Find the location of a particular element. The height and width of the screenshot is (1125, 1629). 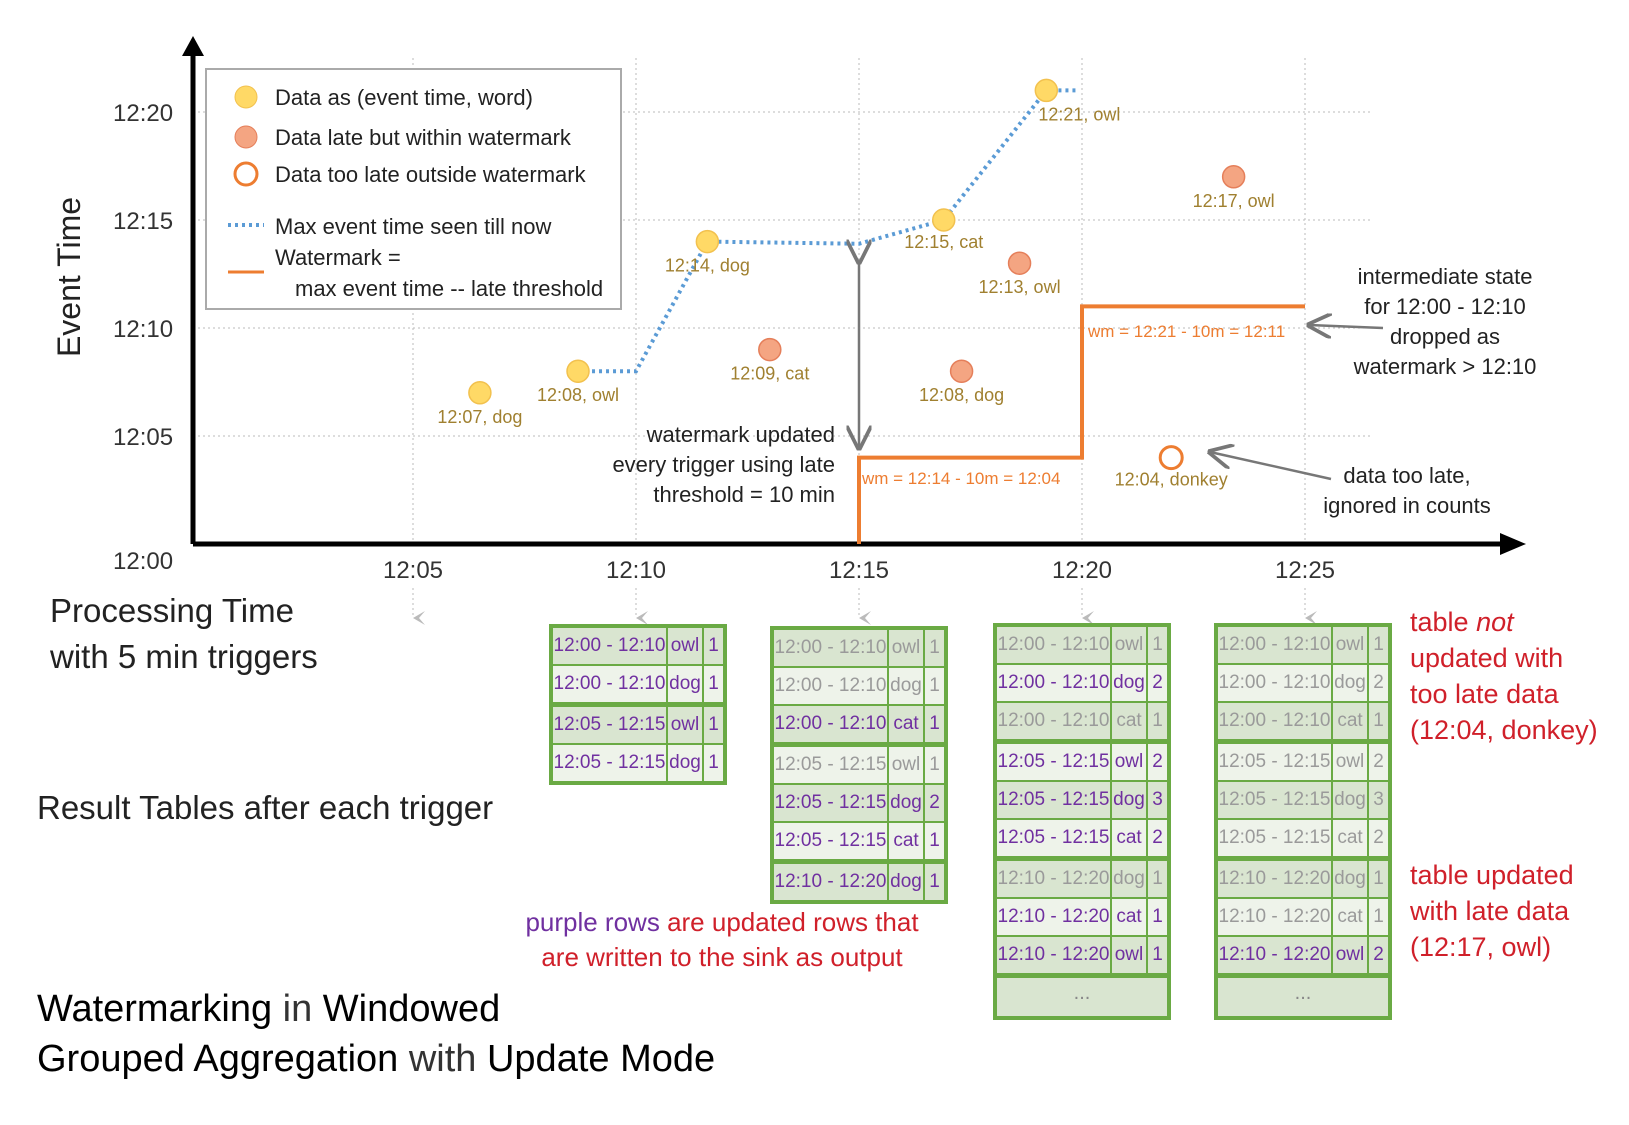

legend-label: Max event time seen till now is located at coordinates (413, 226).